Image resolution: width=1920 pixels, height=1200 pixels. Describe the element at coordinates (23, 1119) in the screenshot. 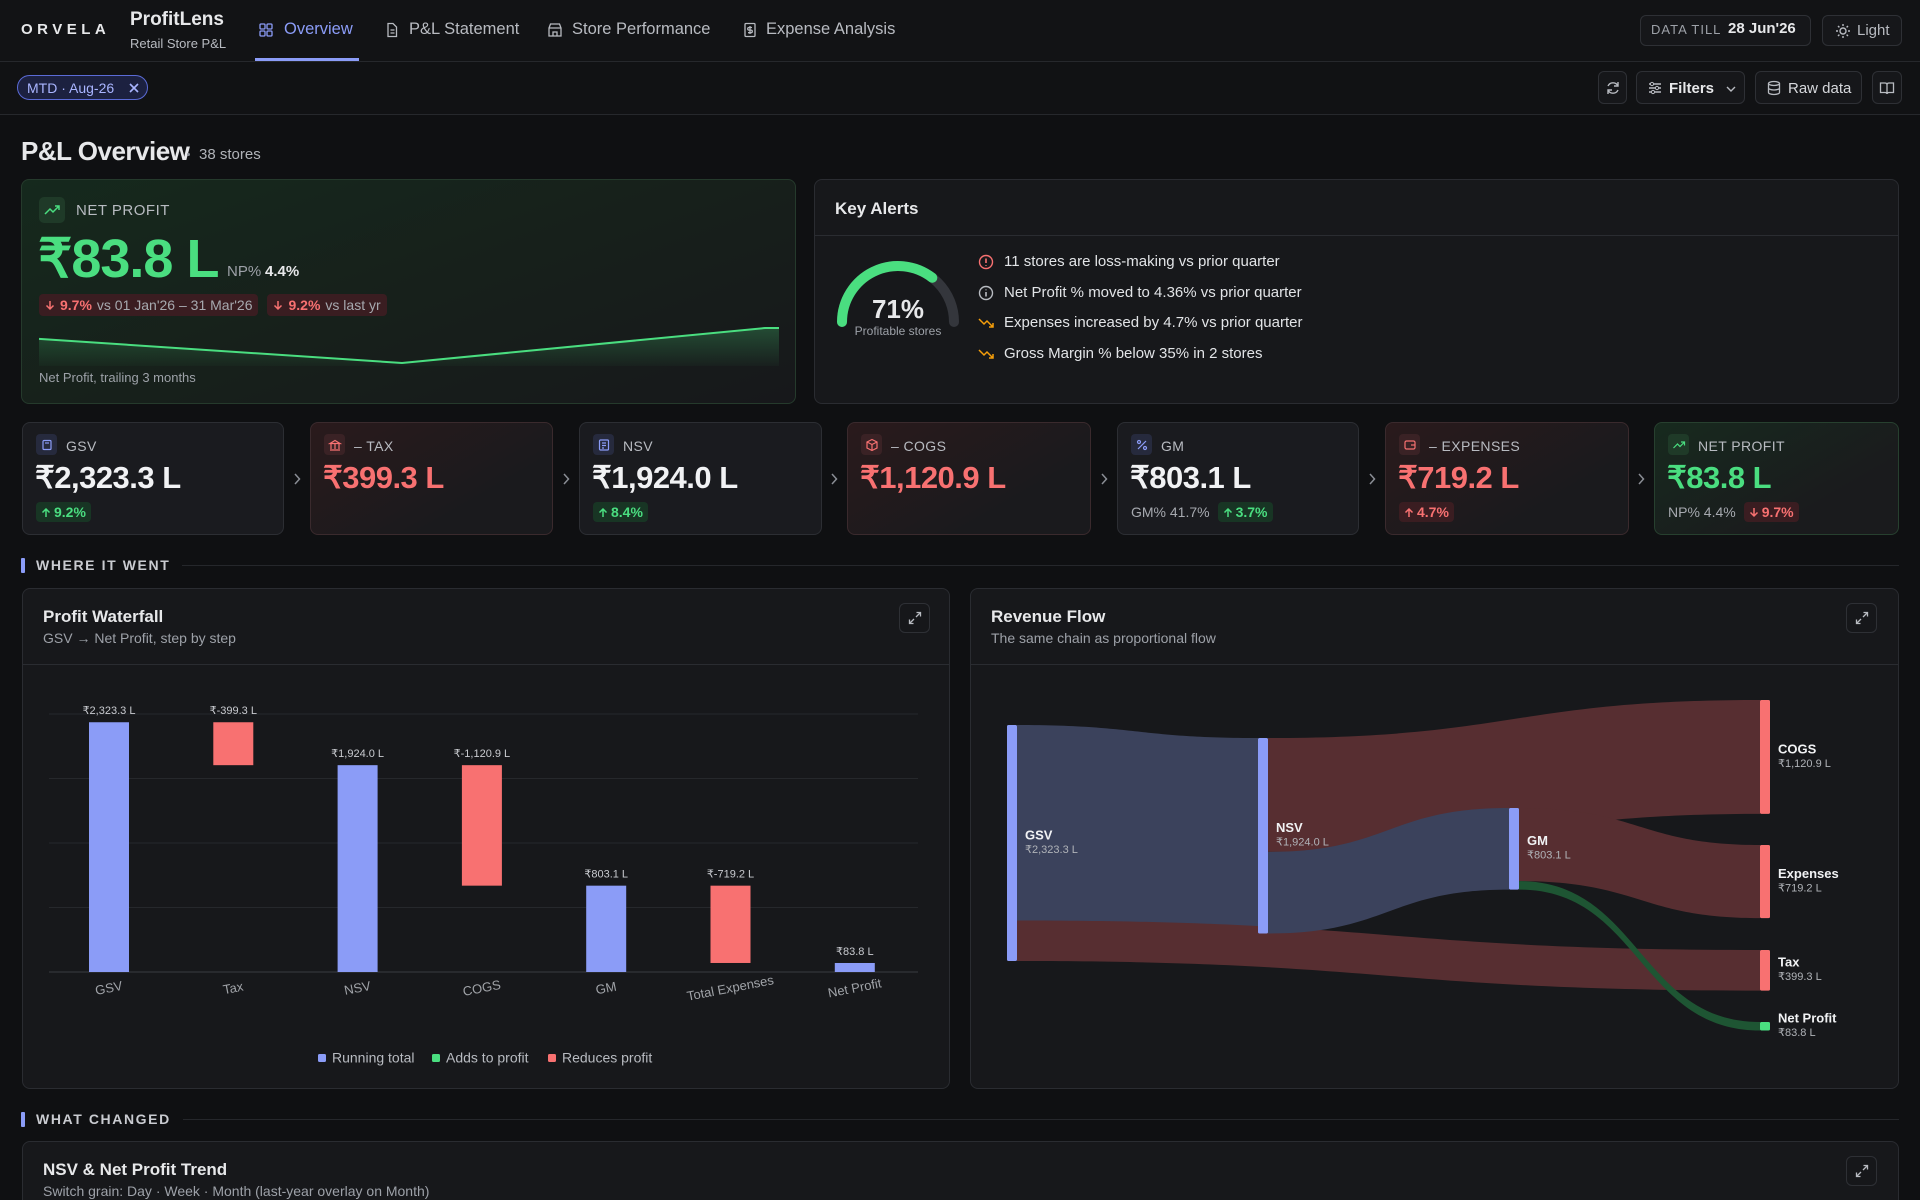

I see `section-marker` at that location.